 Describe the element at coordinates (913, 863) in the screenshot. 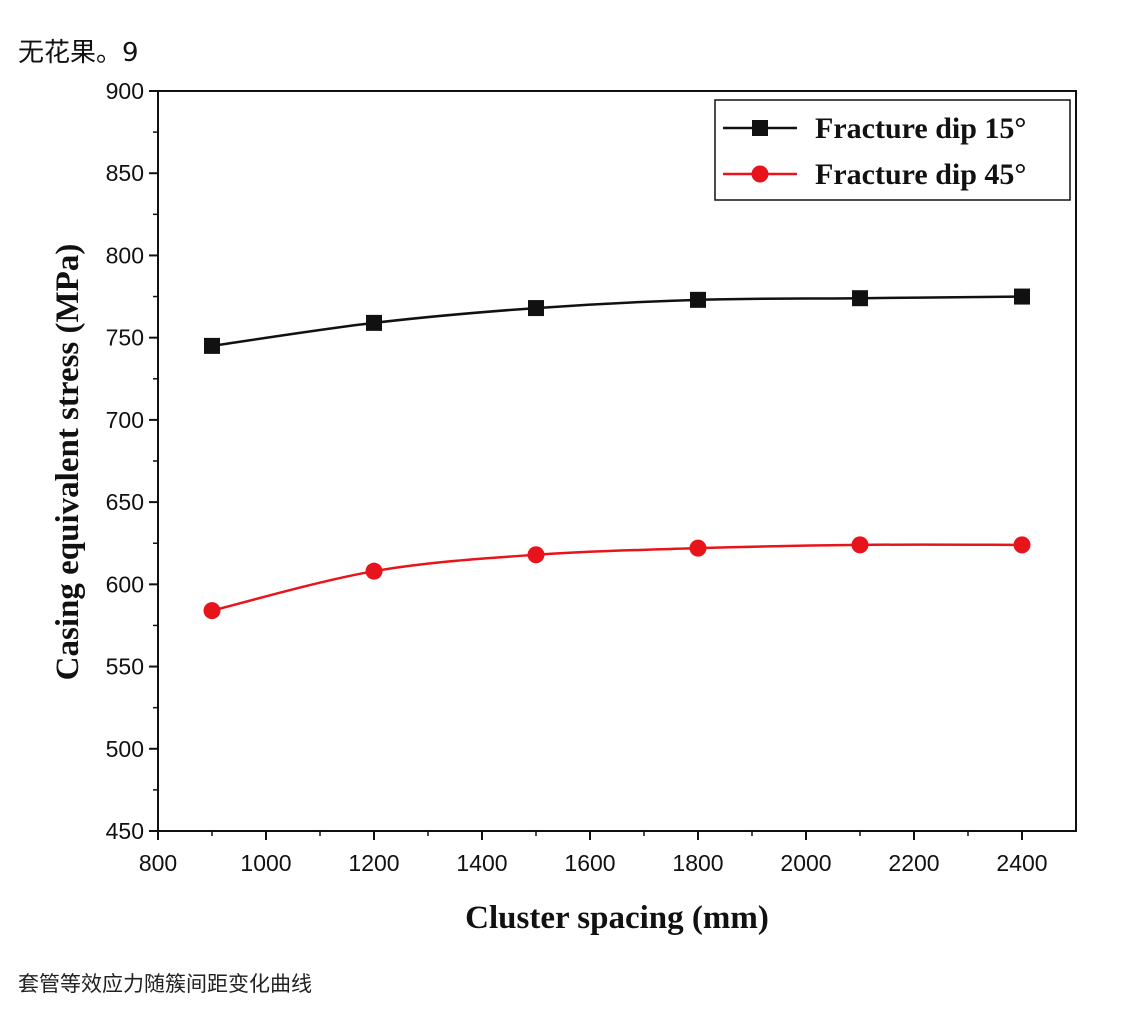

I see `x-tick-label: 2200` at that location.